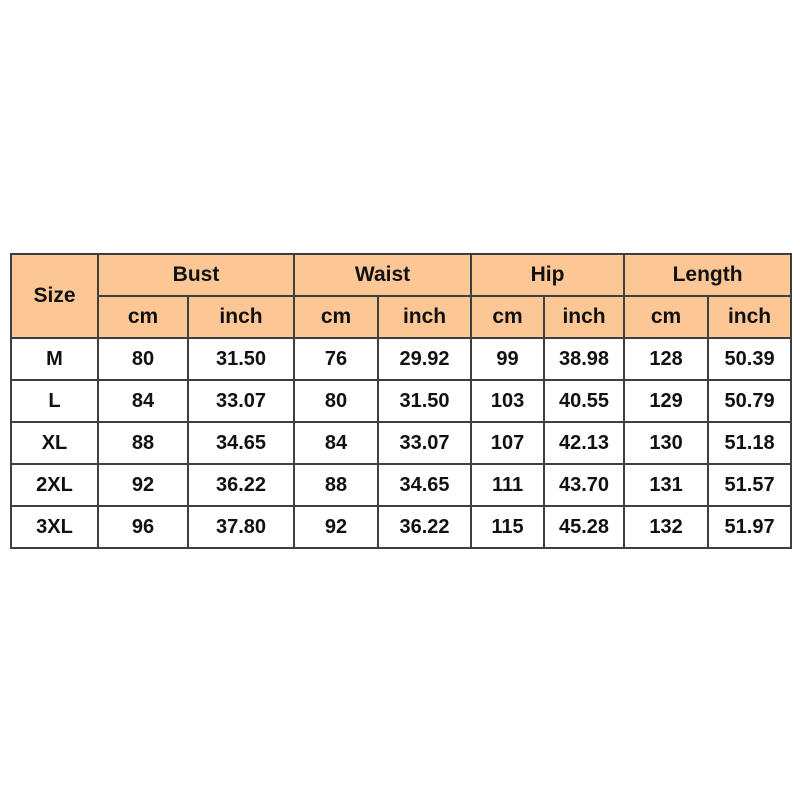 Image resolution: width=800 pixels, height=800 pixels. Describe the element at coordinates (666, 317) in the screenshot. I see `length-cm-header: cm` at that location.